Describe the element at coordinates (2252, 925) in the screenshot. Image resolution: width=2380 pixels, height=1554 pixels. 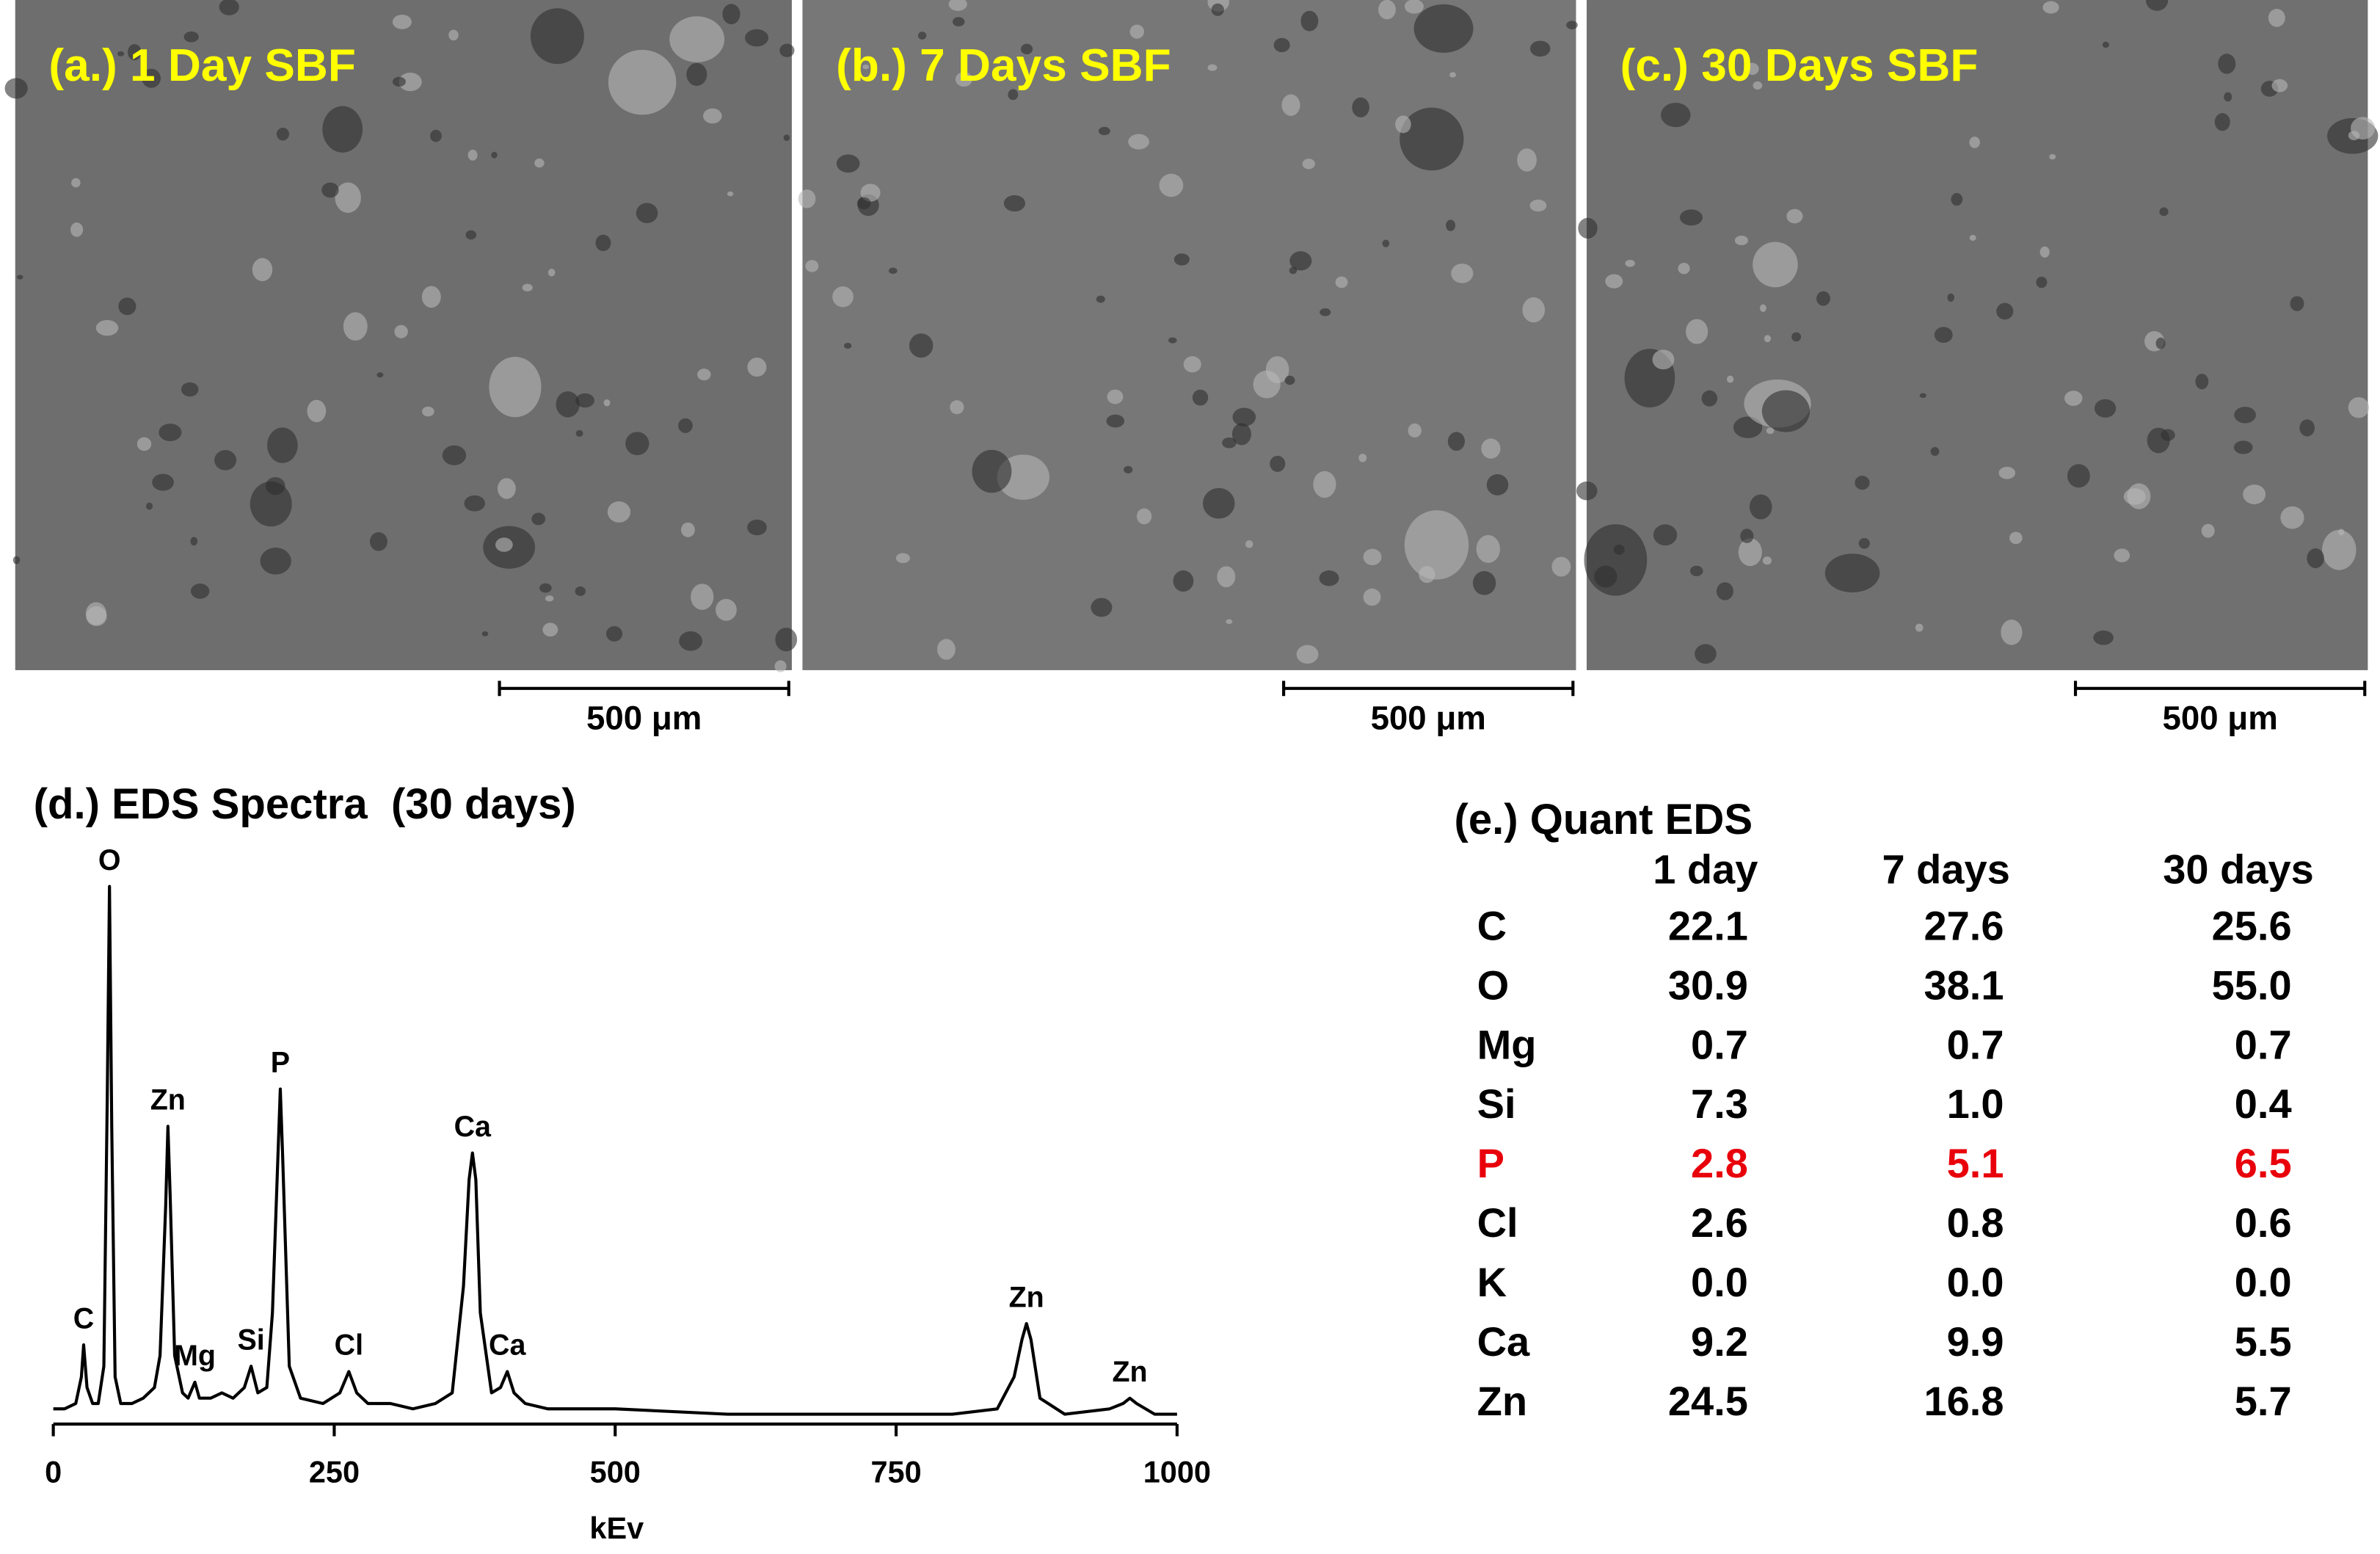
I see `table-cell: 25.6` at that location.